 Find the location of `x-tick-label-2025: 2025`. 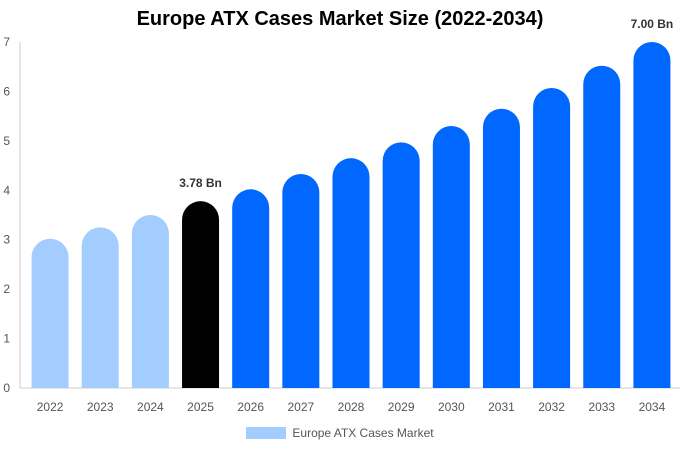

x-tick-label-2025: 2025 is located at coordinates (200, 407).